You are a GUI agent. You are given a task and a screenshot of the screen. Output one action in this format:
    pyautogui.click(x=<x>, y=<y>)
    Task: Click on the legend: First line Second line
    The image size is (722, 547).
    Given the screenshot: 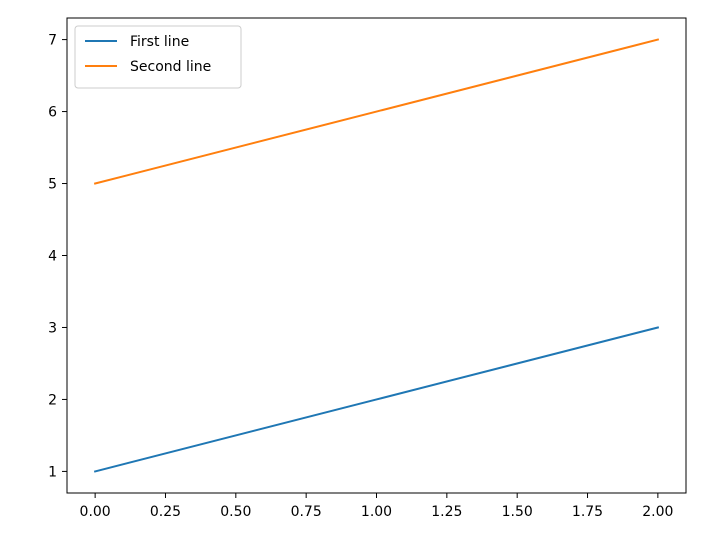 What is the action you would take?
    pyautogui.click(x=158, y=57)
    